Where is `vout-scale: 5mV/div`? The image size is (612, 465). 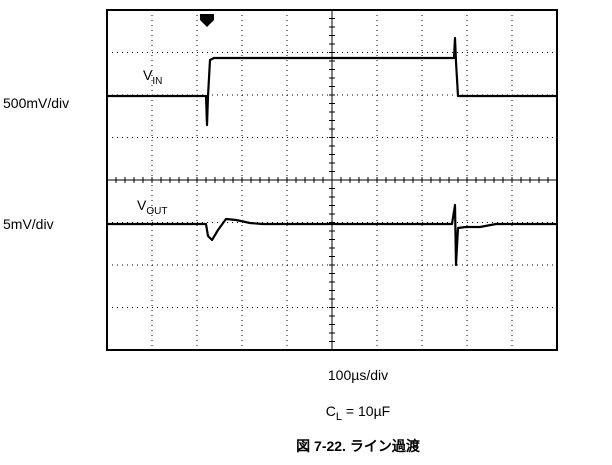
vout-scale: 5mV/div is located at coordinates (28, 224).